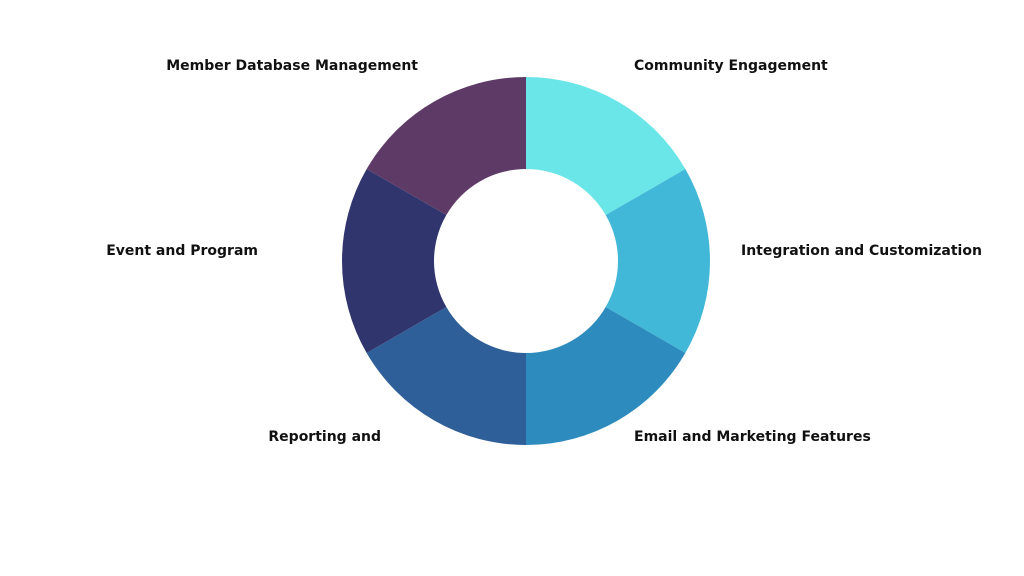 The height and width of the screenshot is (576, 1024). What do you see at coordinates (292, 66) in the screenshot?
I see `segment-label: Member Database Management` at bounding box center [292, 66].